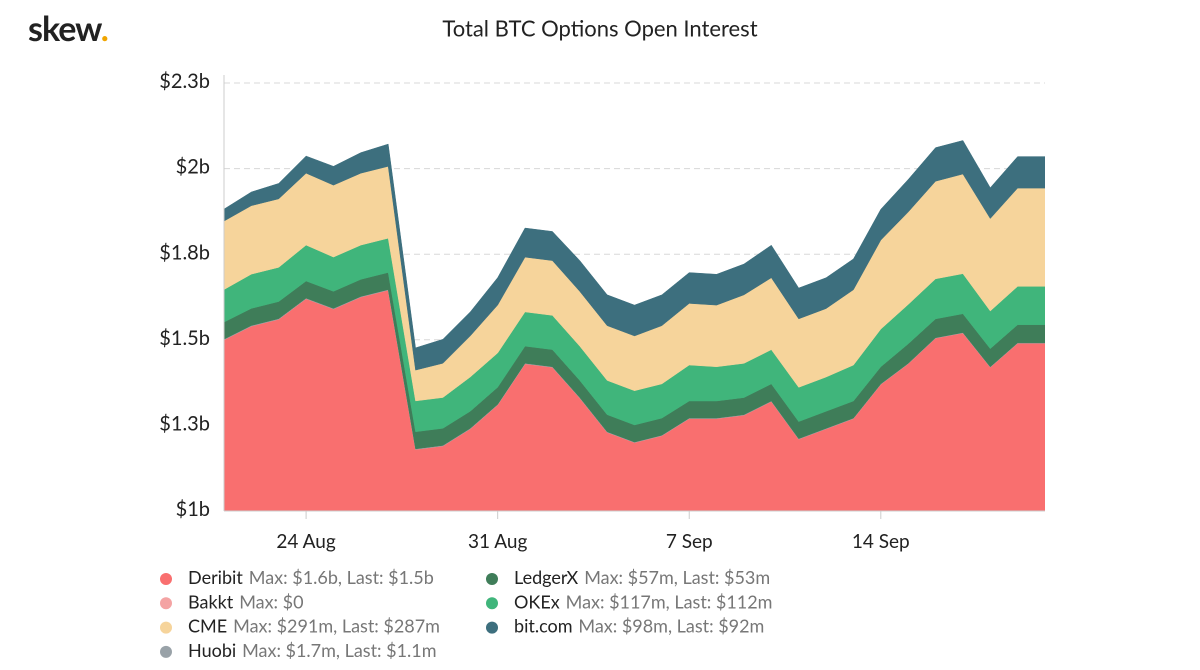 This screenshot has height=670, width=1200. What do you see at coordinates (193, 167) in the screenshot?
I see `y-tick-label: $2b` at bounding box center [193, 167].